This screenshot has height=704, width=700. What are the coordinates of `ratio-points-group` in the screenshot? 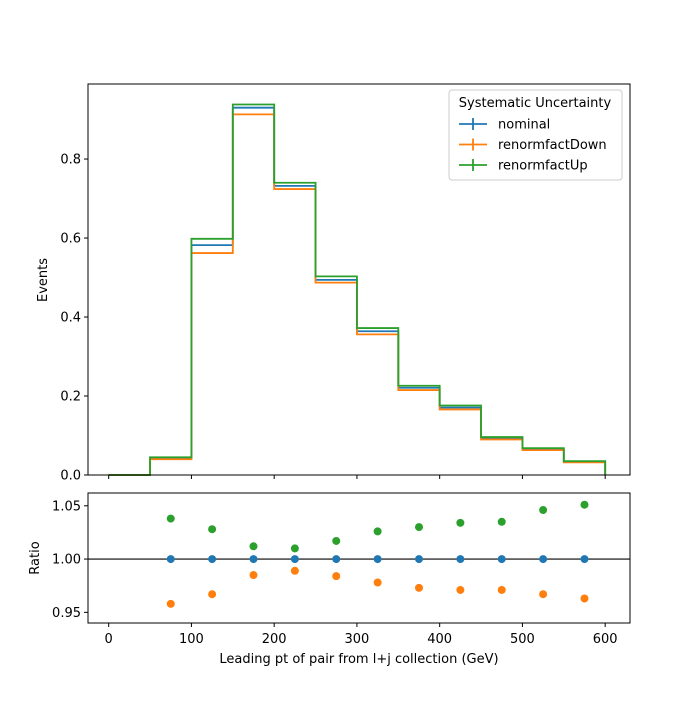 It's located at (377, 554).